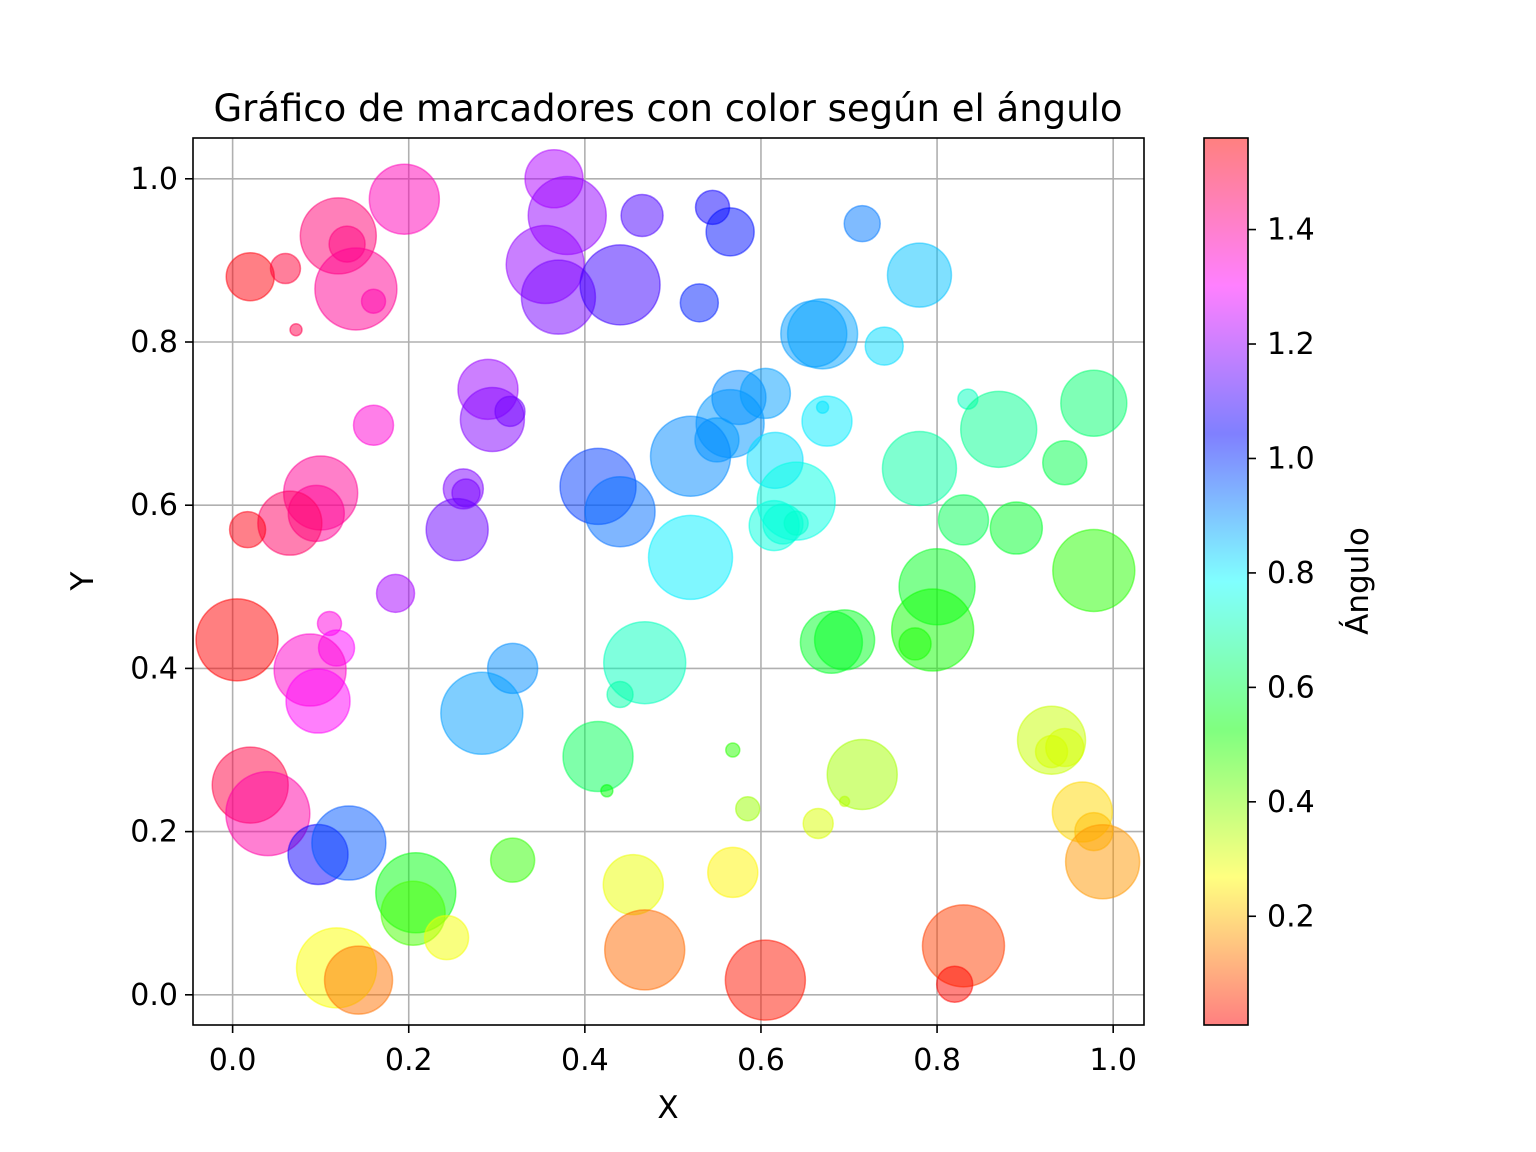 This screenshot has height=1152, width=1536. Describe the element at coordinates (154, 832) in the screenshot. I see `y-tick-label: 0.2` at that location.